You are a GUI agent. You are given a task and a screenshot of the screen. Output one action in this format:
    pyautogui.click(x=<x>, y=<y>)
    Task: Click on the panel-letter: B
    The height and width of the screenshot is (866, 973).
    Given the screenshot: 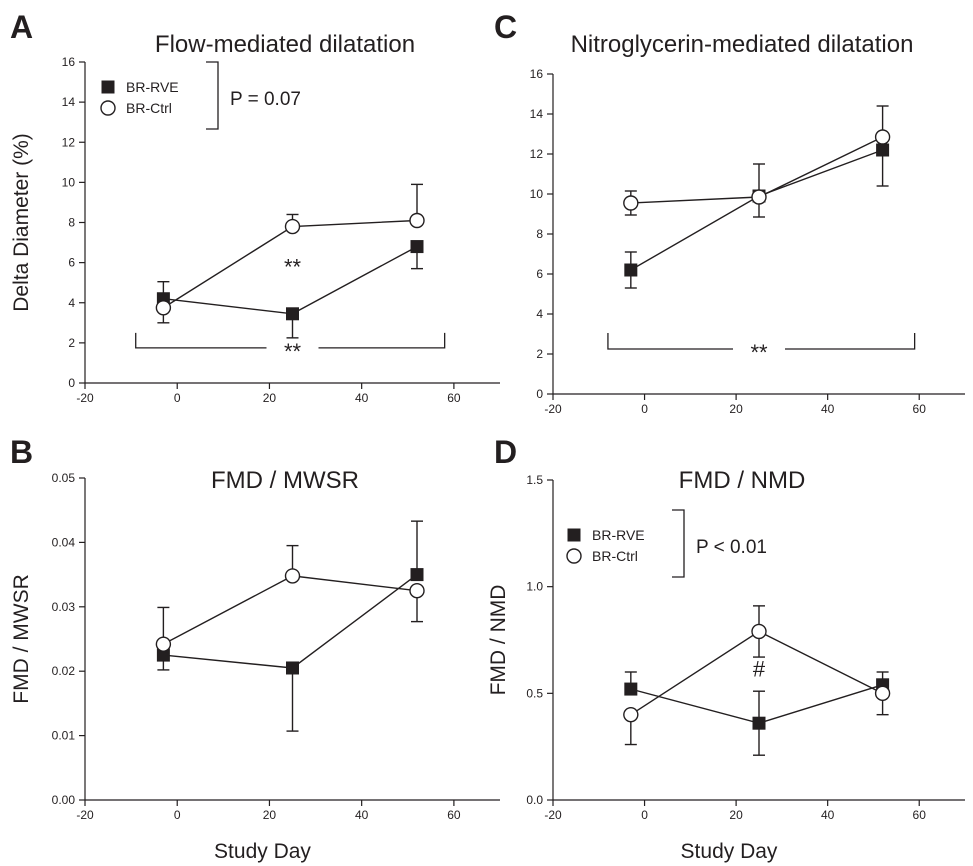 What is the action you would take?
    pyautogui.click(x=21, y=452)
    